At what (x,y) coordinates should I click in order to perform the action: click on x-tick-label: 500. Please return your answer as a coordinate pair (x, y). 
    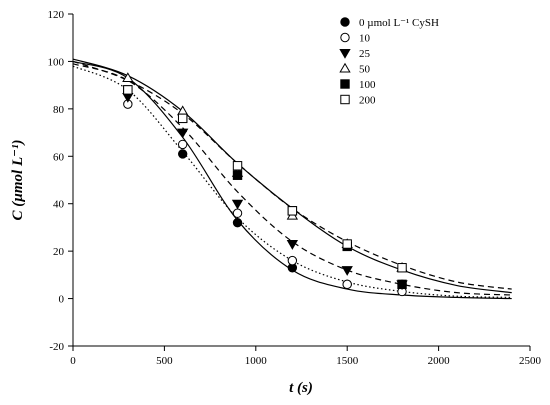
    Looking at the image, I should click on (164, 361).